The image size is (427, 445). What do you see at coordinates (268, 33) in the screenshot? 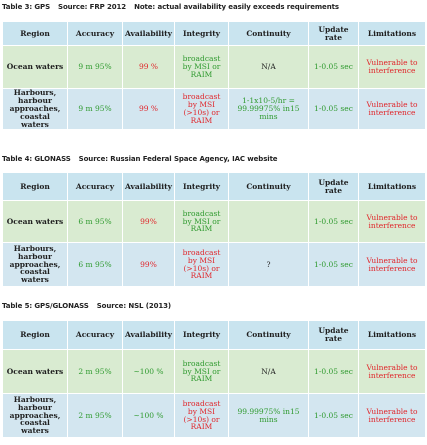
I see `table3-header-continuity: Continuity` at bounding box center [268, 33].